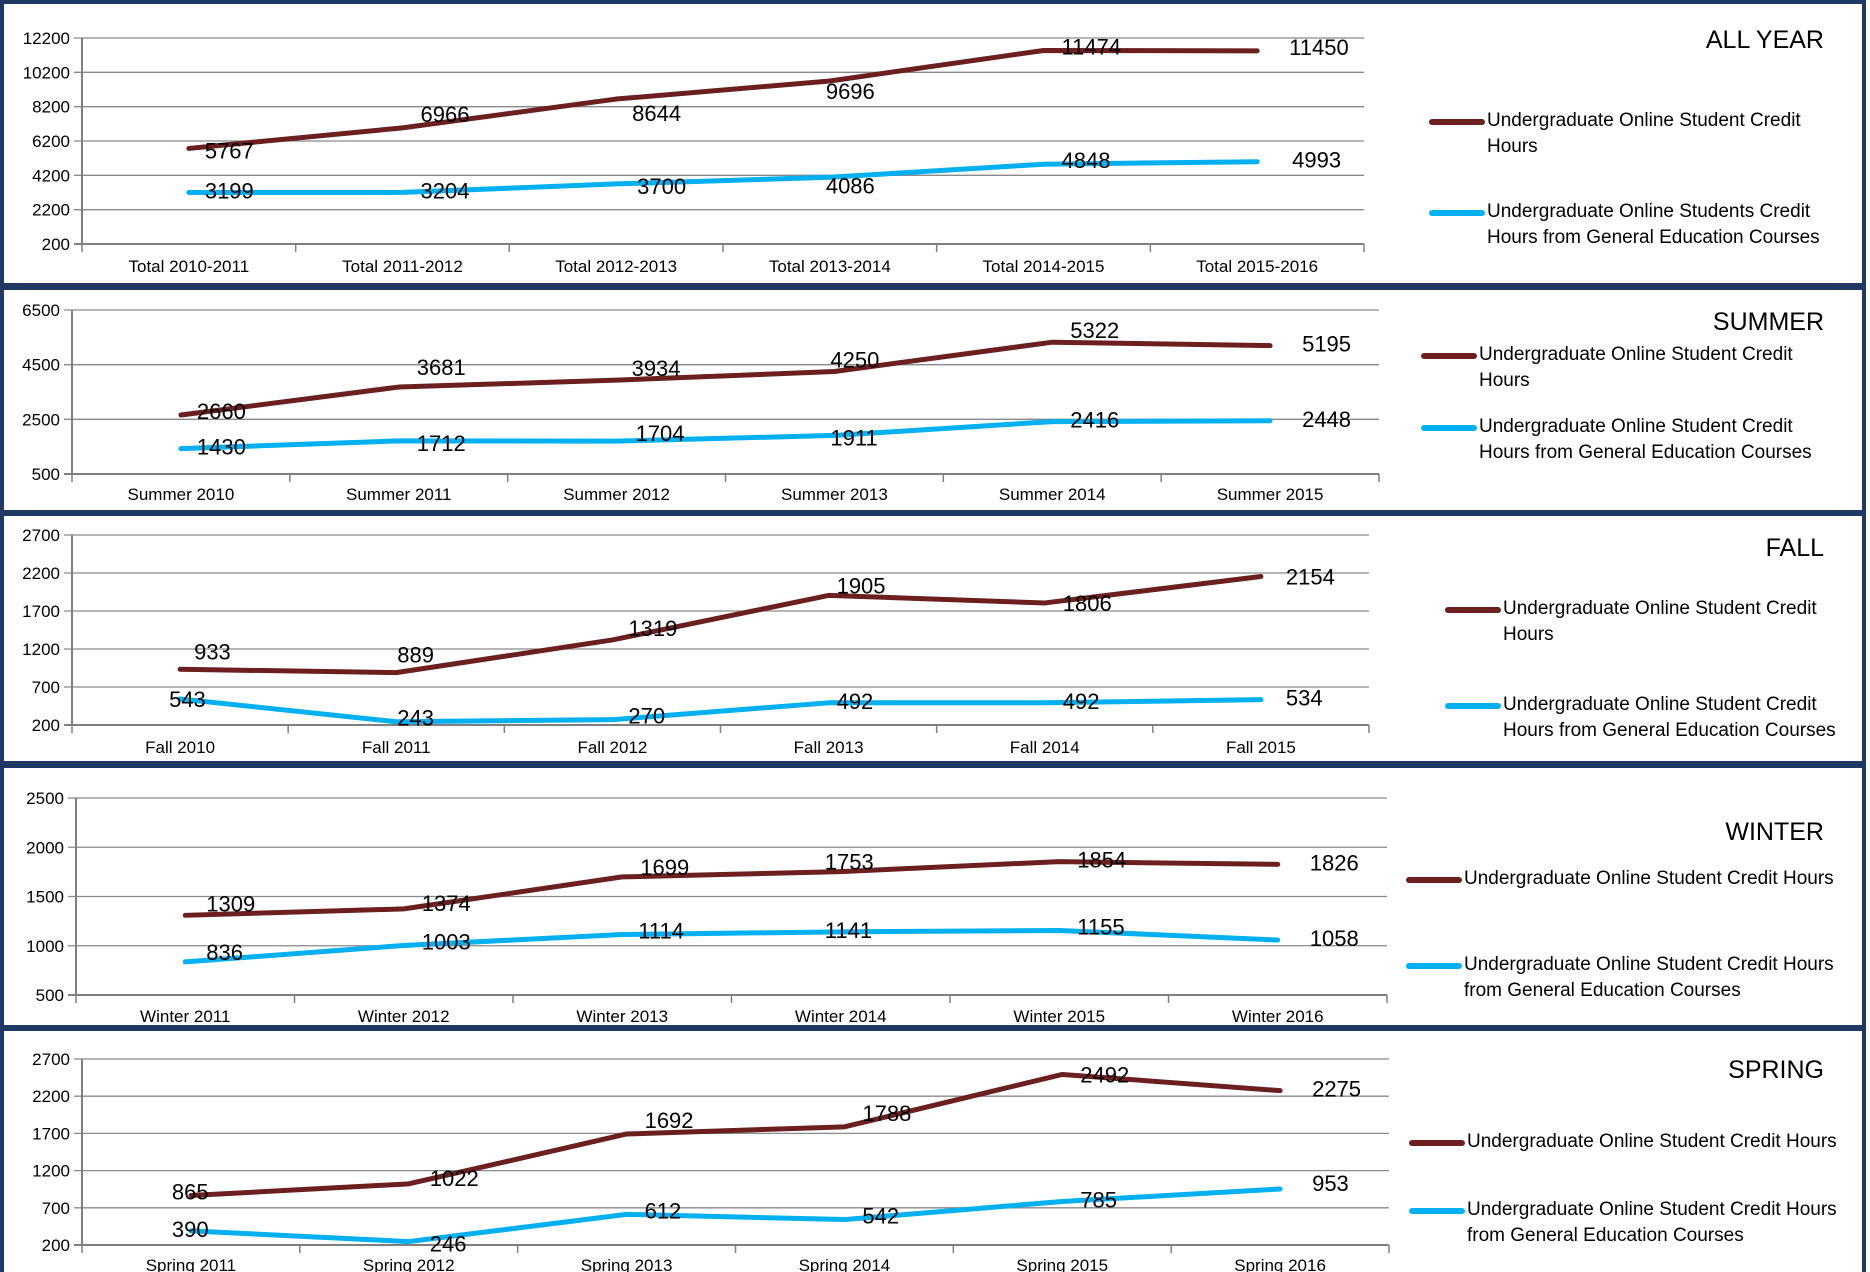 This screenshot has width=1870, height=1272. I want to click on data-label: 1854, so click(1101, 860).